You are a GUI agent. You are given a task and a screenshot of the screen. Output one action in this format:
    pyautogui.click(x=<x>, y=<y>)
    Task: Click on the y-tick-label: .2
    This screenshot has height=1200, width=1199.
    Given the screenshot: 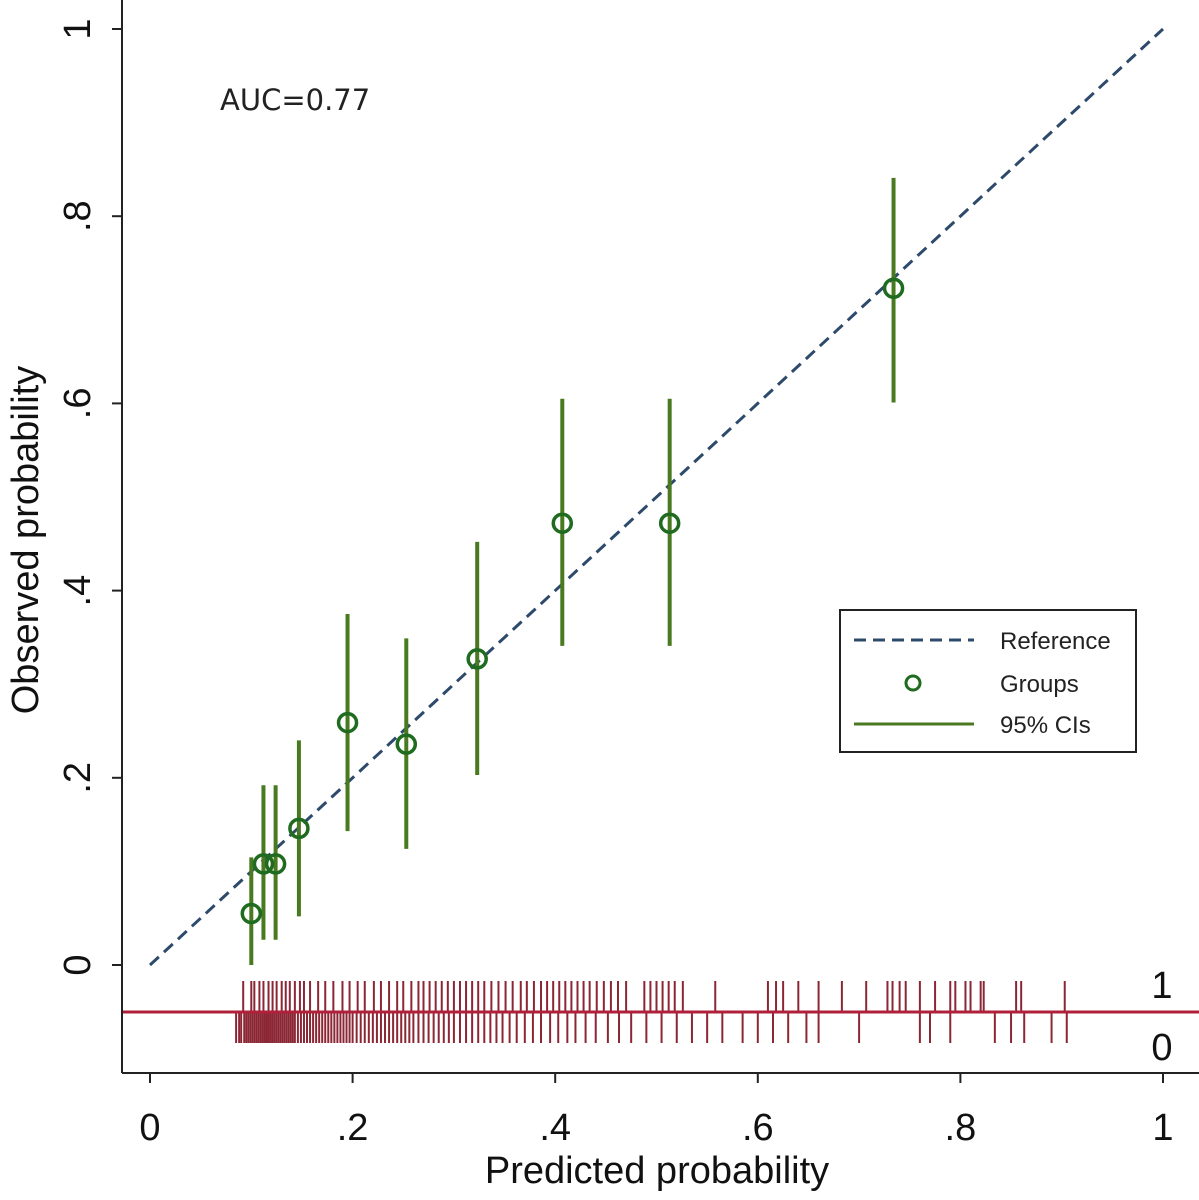 What is the action you would take?
    pyautogui.click(x=78, y=778)
    